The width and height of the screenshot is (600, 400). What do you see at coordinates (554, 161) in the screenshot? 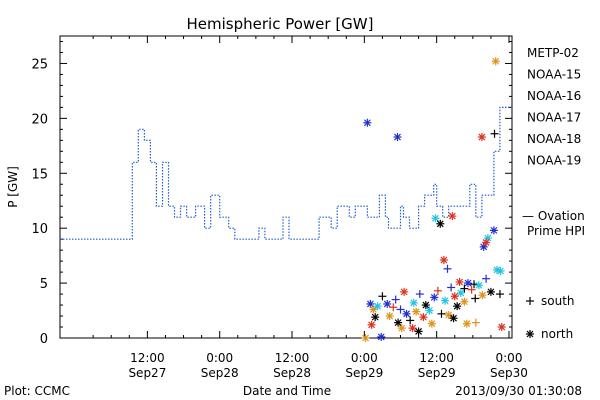
I see `legend-entry: NOAA-19` at bounding box center [554, 161].